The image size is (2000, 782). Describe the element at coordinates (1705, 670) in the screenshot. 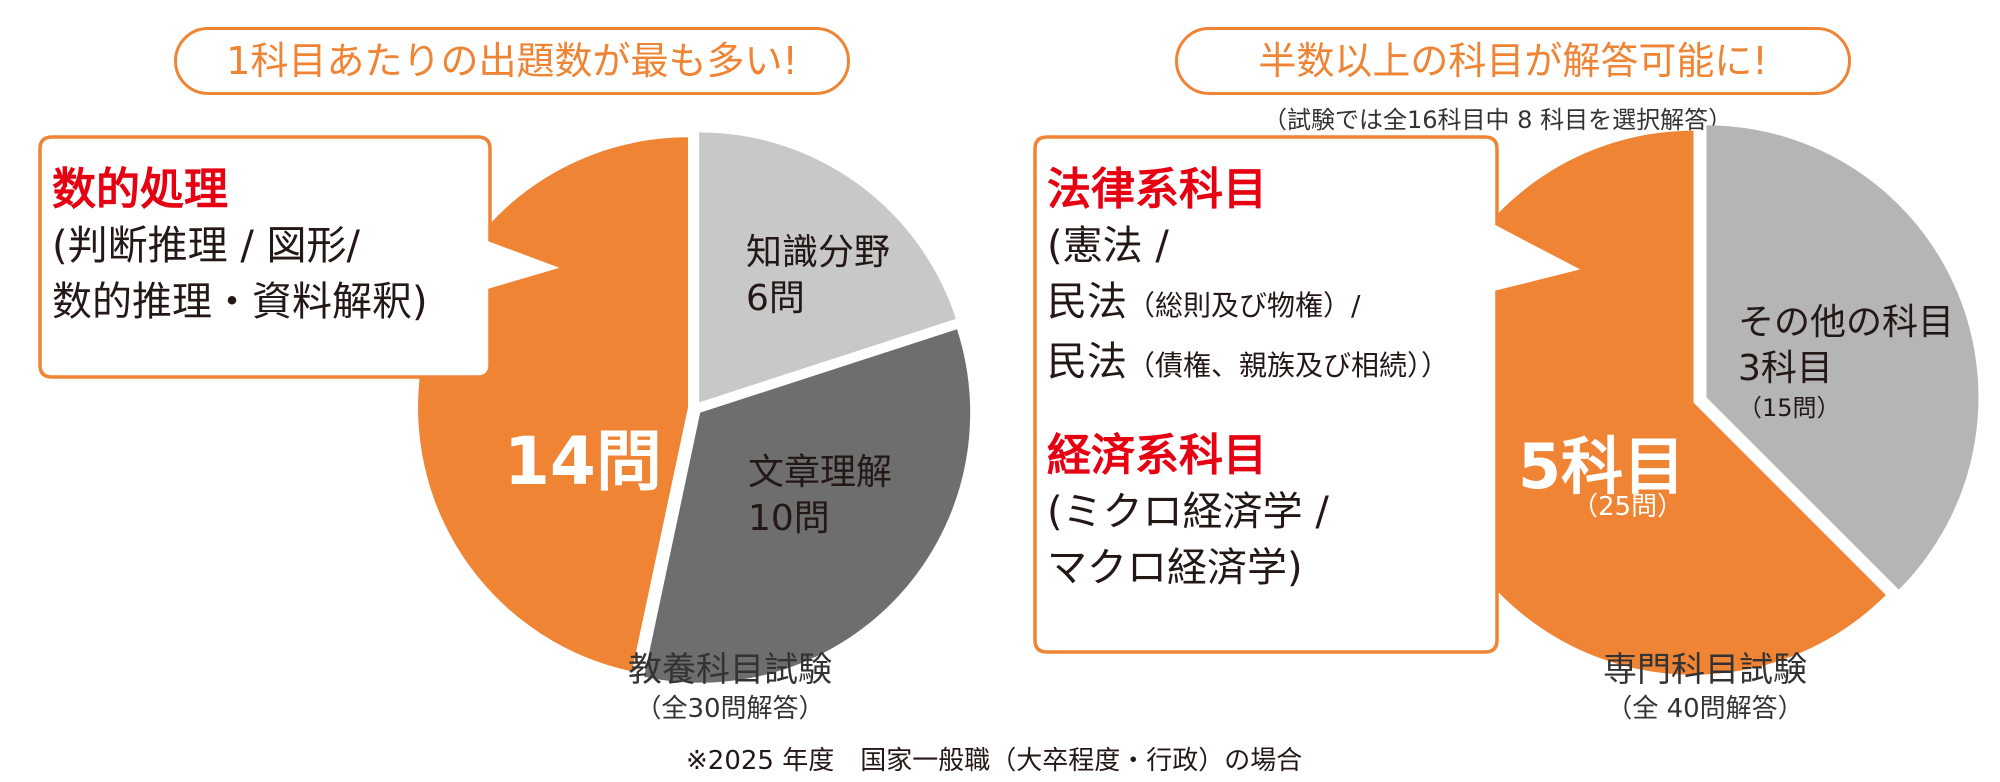

I see `caption-title: 専門科目試験` at that location.